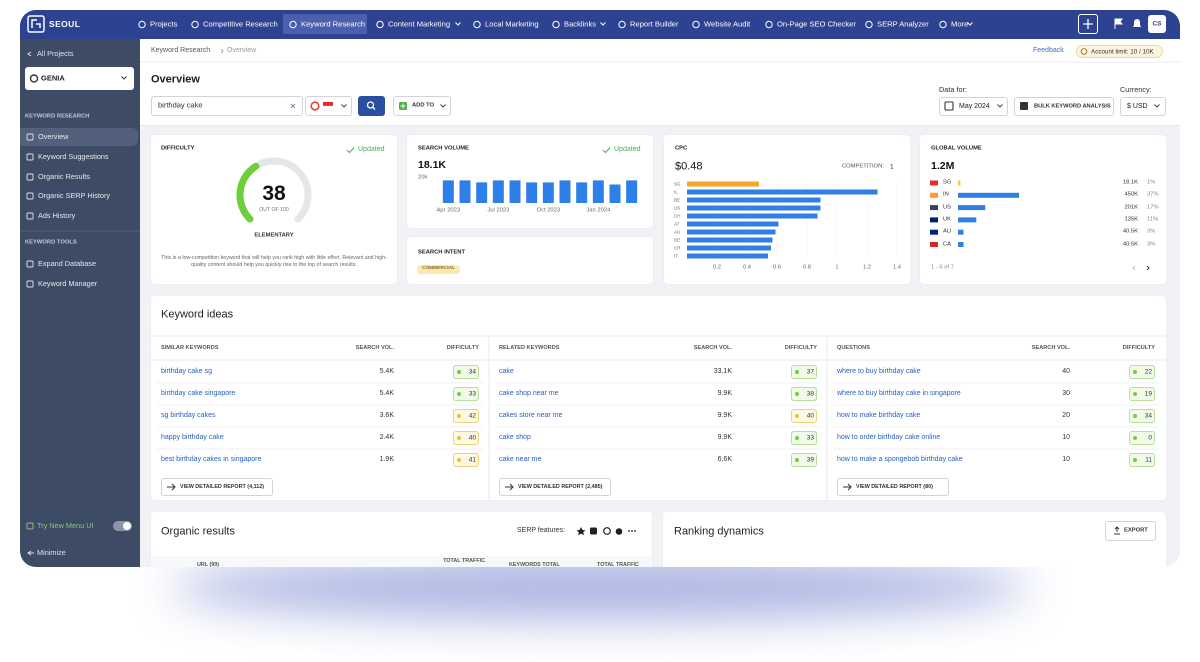  What do you see at coordinates (1136, 89) in the screenshot?
I see `currency-label: Currency:` at bounding box center [1136, 89].